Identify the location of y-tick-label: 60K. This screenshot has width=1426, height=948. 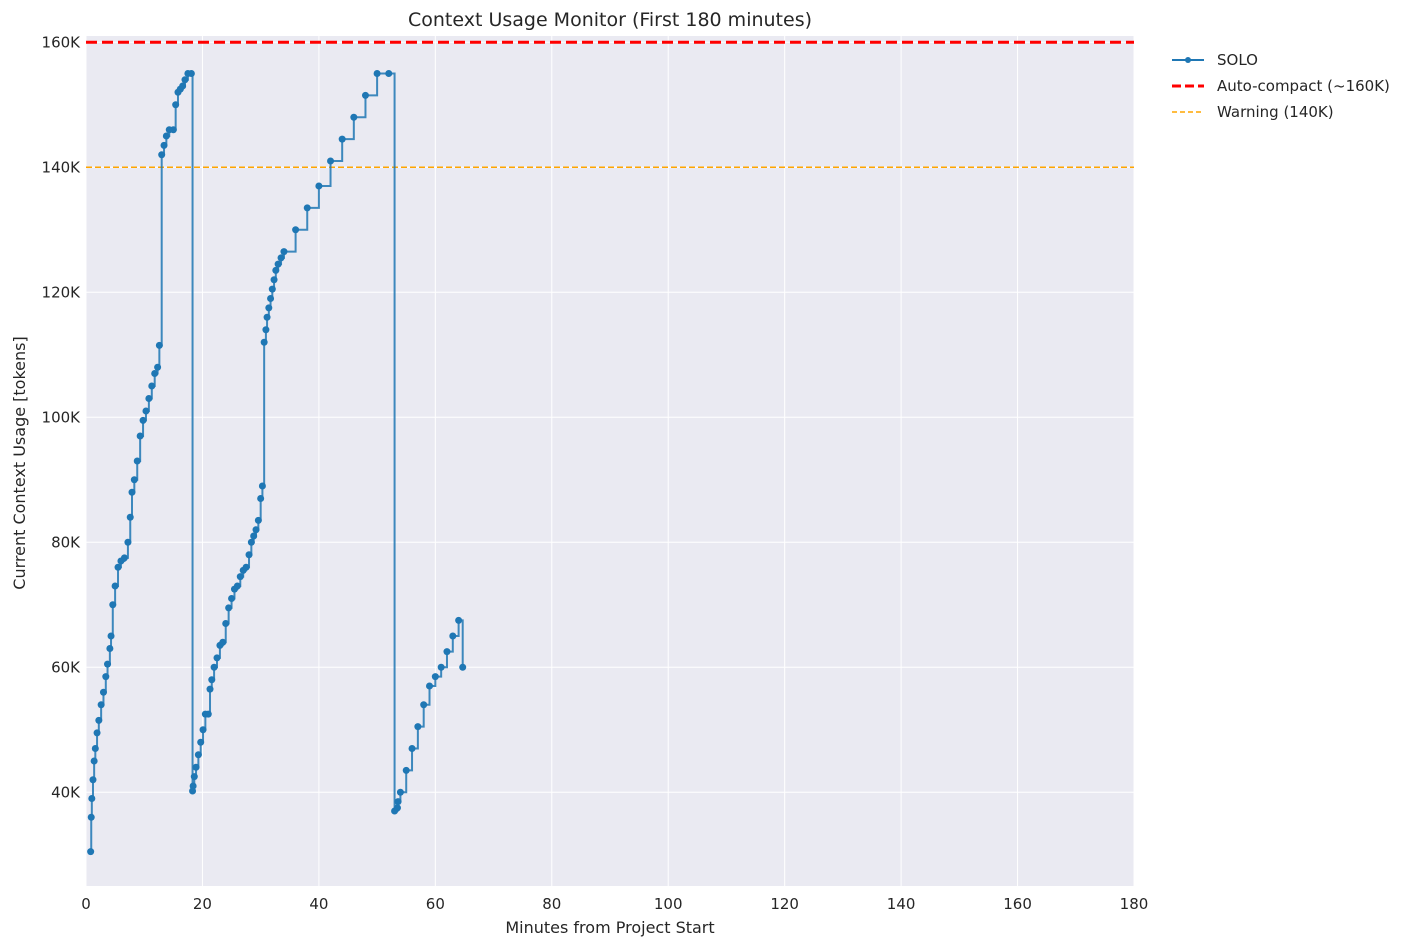
(66, 667).